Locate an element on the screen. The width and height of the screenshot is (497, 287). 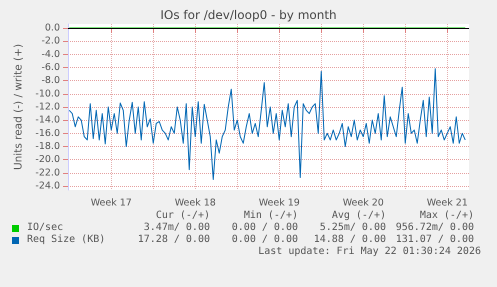
text: Max (-/+) is located at coordinates (446, 216).